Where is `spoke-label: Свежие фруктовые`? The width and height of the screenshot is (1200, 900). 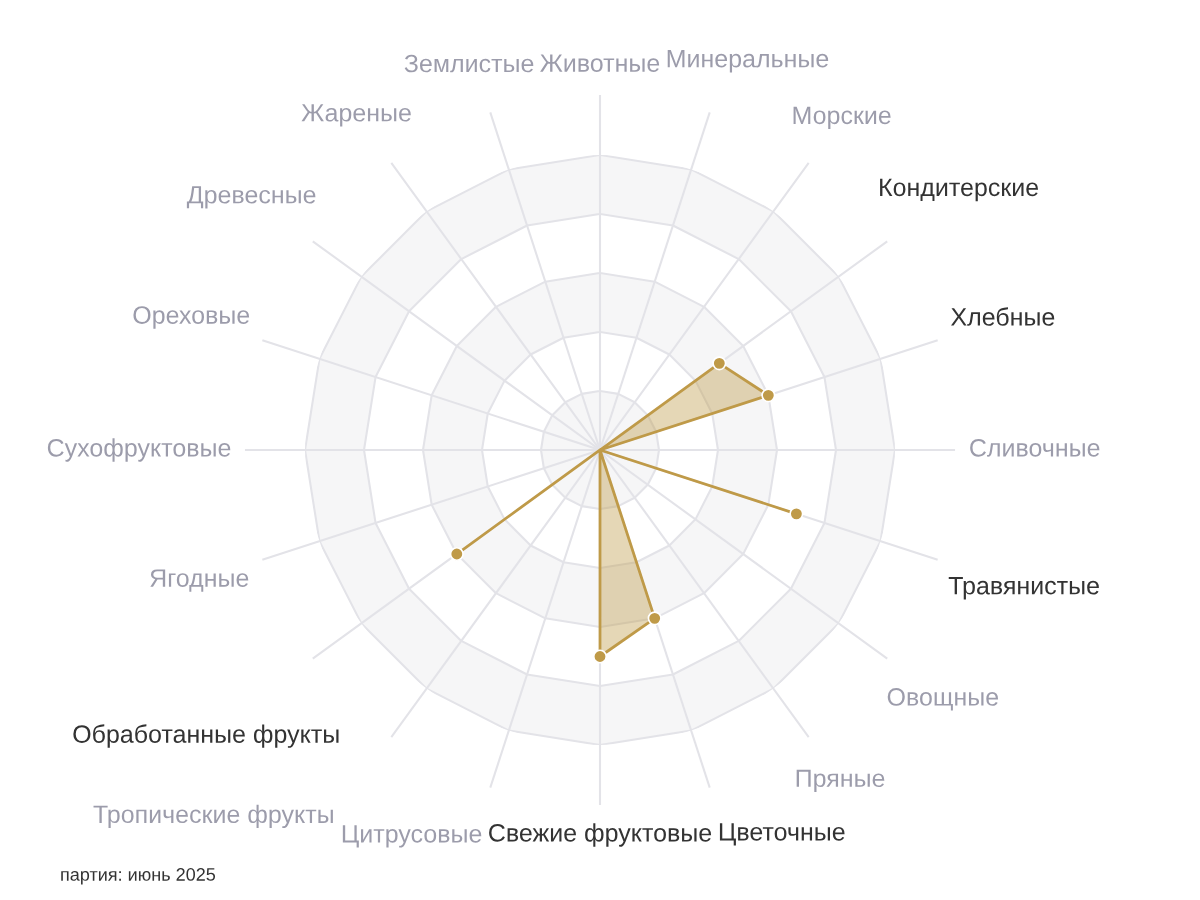
spoke-label: Свежие фруктовые is located at coordinates (600, 835).